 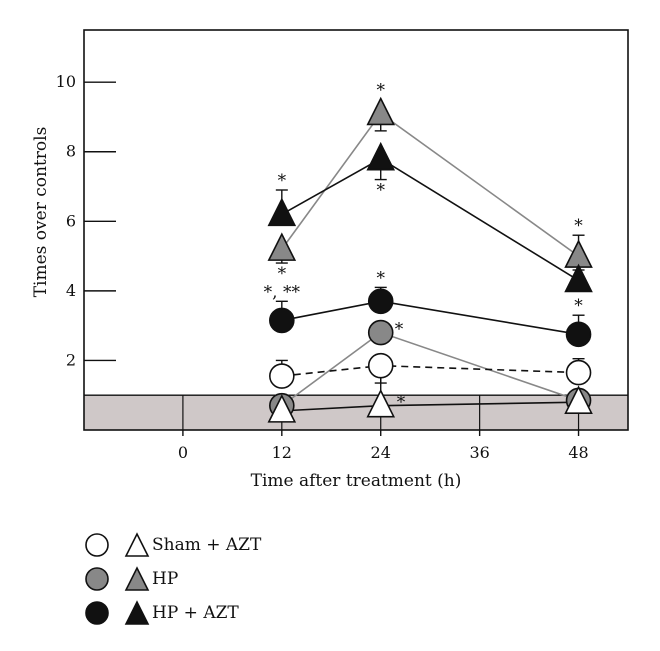 What do you see at coordinates (66, 81) in the screenshot?
I see `y-tick-label: 10` at bounding box center [66, 81].